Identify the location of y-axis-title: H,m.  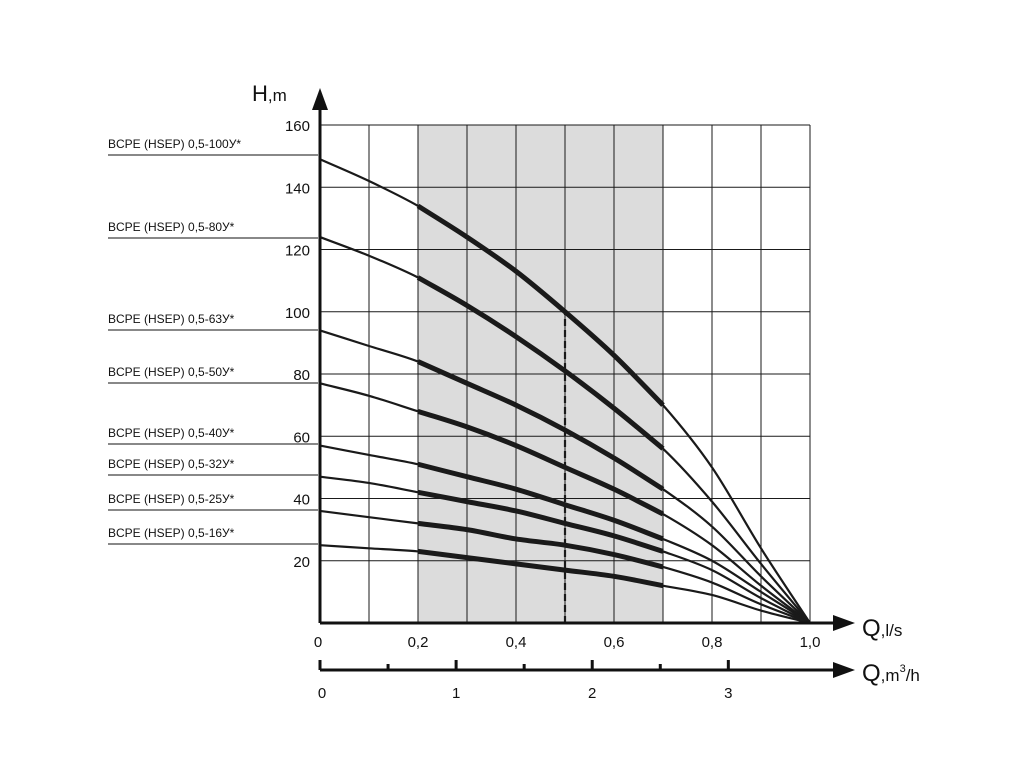
(269, 93).